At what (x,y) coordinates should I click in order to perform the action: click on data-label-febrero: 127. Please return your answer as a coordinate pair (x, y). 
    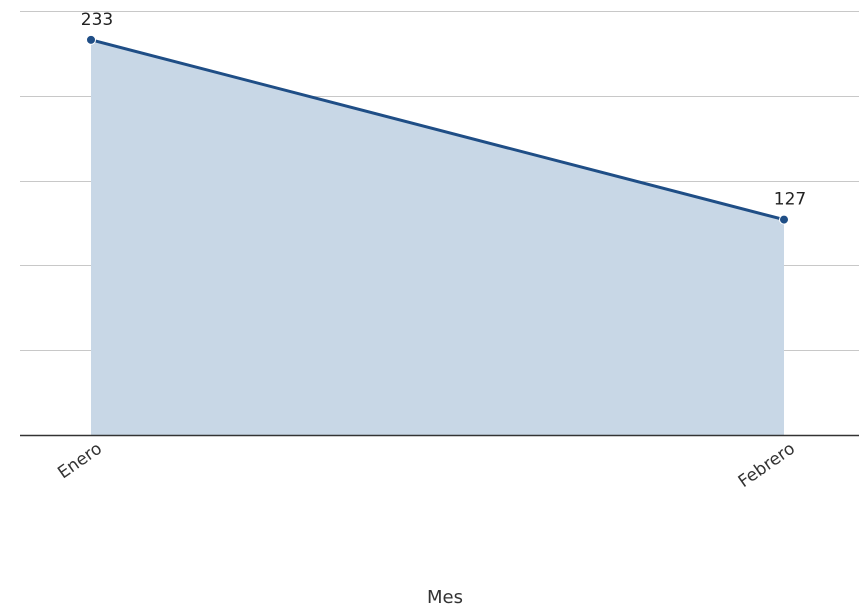
    Looking at the image, I should click on (790, 200).